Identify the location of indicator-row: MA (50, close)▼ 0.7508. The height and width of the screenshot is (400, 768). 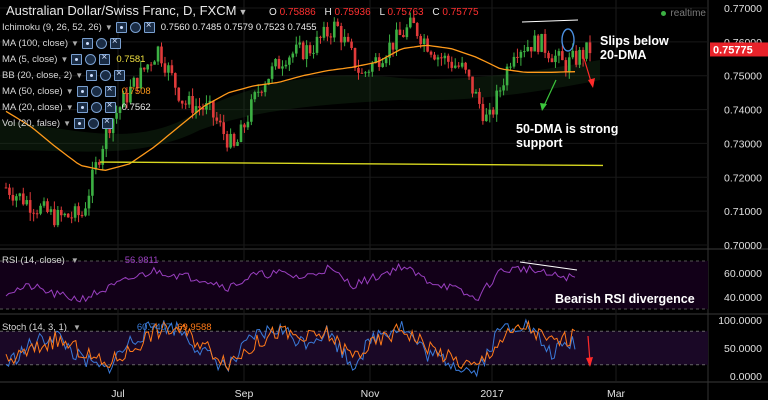
(76, 90).